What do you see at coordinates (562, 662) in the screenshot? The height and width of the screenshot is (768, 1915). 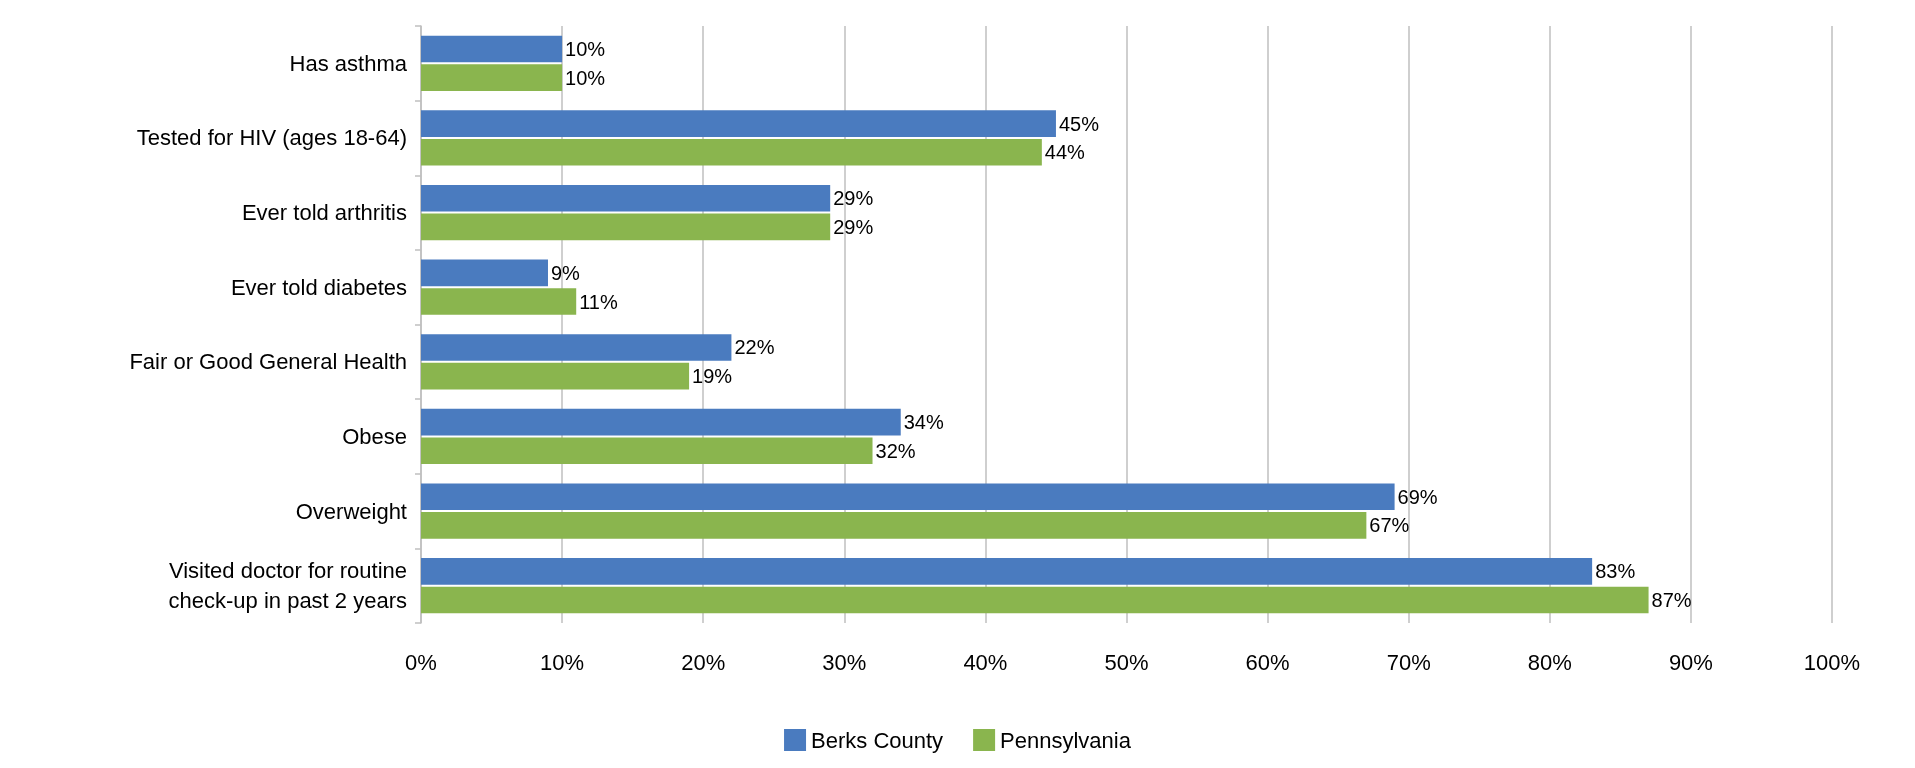 I see `x-tick-label: 10%` at bounding box center [562, 662].